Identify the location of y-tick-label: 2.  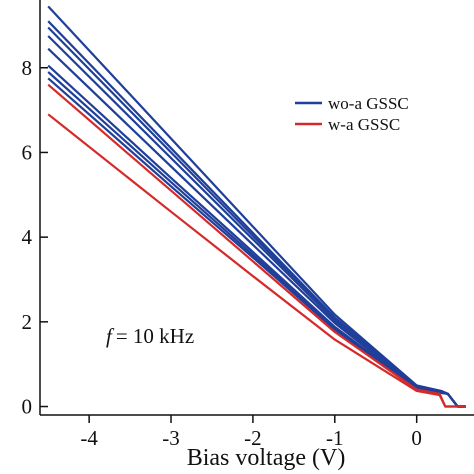
(27, 322).